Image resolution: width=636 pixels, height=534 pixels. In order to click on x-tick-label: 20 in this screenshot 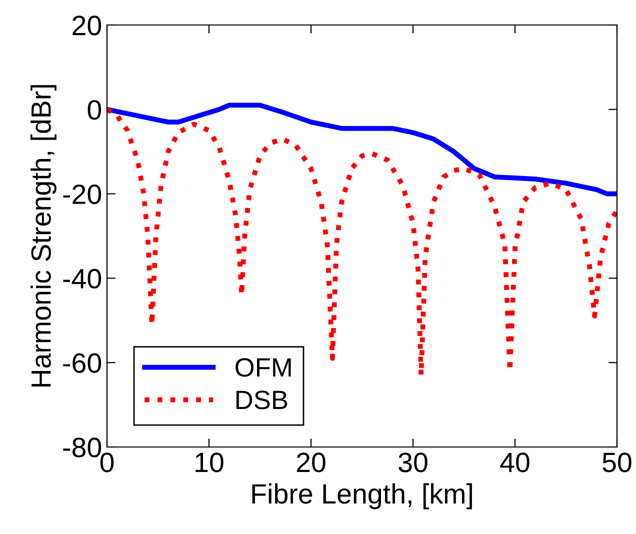, I will do `click(311, 462)`.